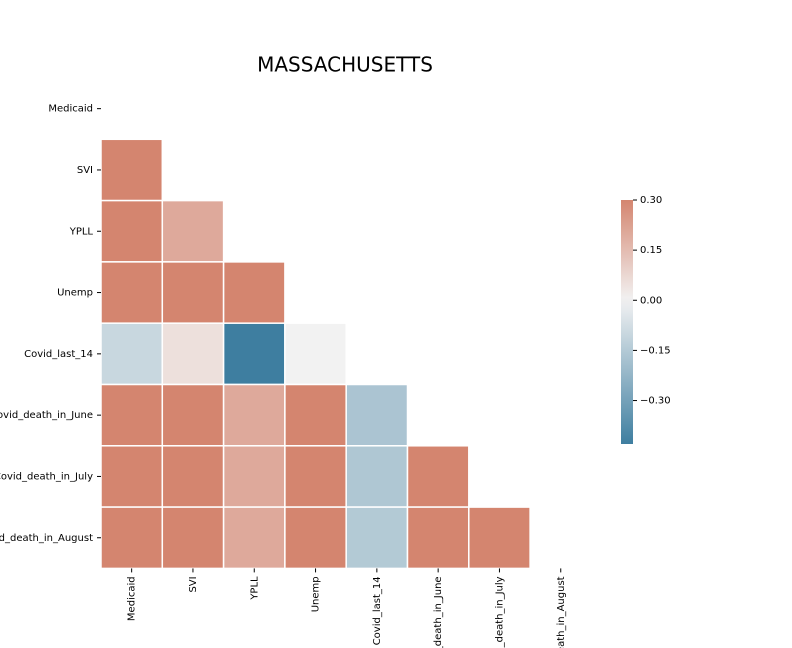 The width and height of the screenshot is (792, 648). Describe the element at coordinates (46, 415) in the screenshot. I see `y-tick-label: Covid_death_in_June` at that location.